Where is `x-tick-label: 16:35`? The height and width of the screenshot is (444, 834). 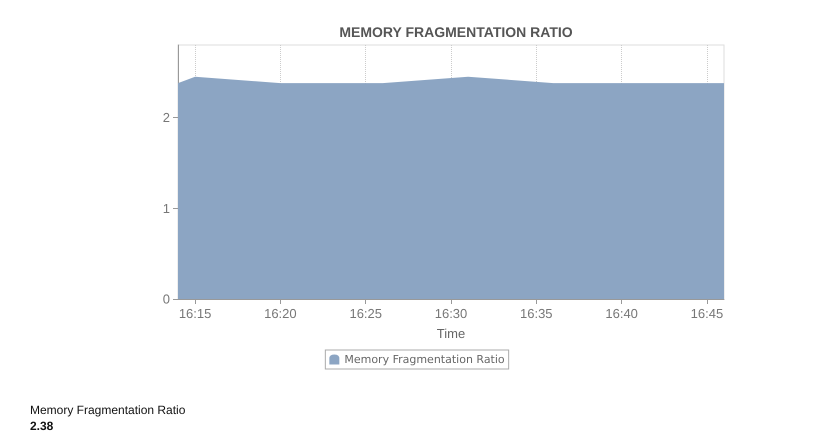
x-tick-label: 16:35 is located at coordinates (536, 313).